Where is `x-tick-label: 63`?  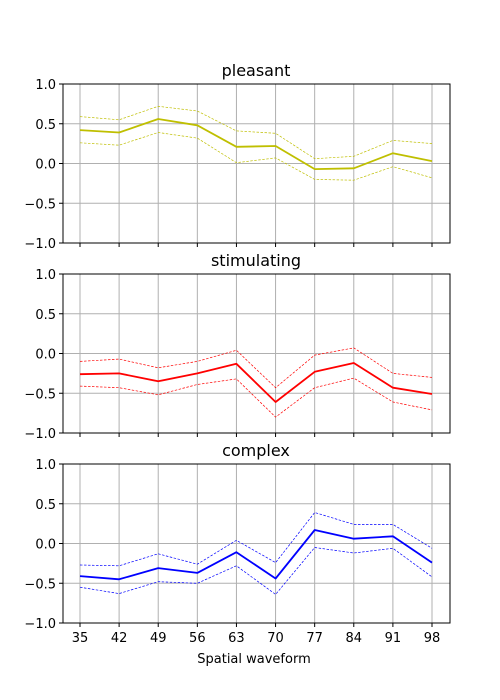
x-tick-label: 63 is located at coordinates (236, 638).